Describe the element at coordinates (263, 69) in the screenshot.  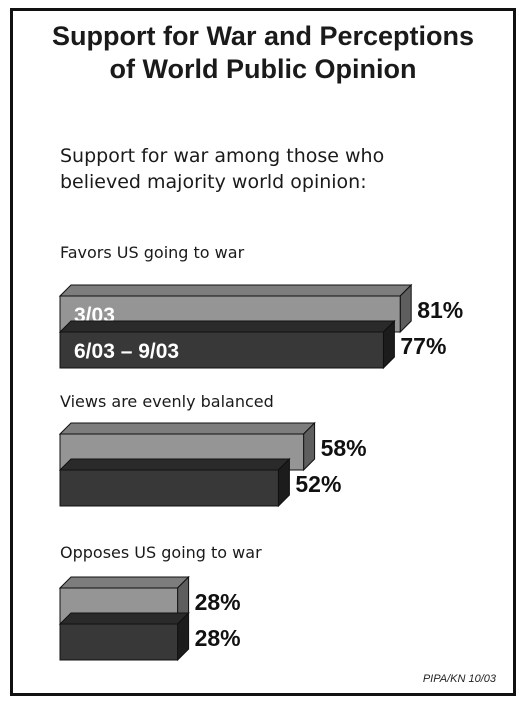
I see `title-line-2: of World Public Opinion` at that location.